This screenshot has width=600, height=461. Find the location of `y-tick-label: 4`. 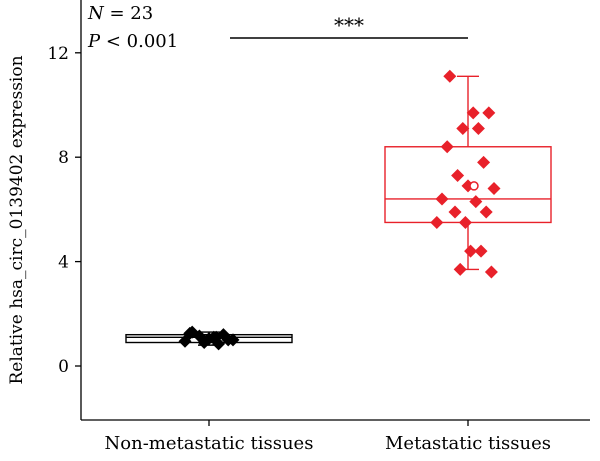

y-tick-label: 4 is located at coordinates (63, 263).